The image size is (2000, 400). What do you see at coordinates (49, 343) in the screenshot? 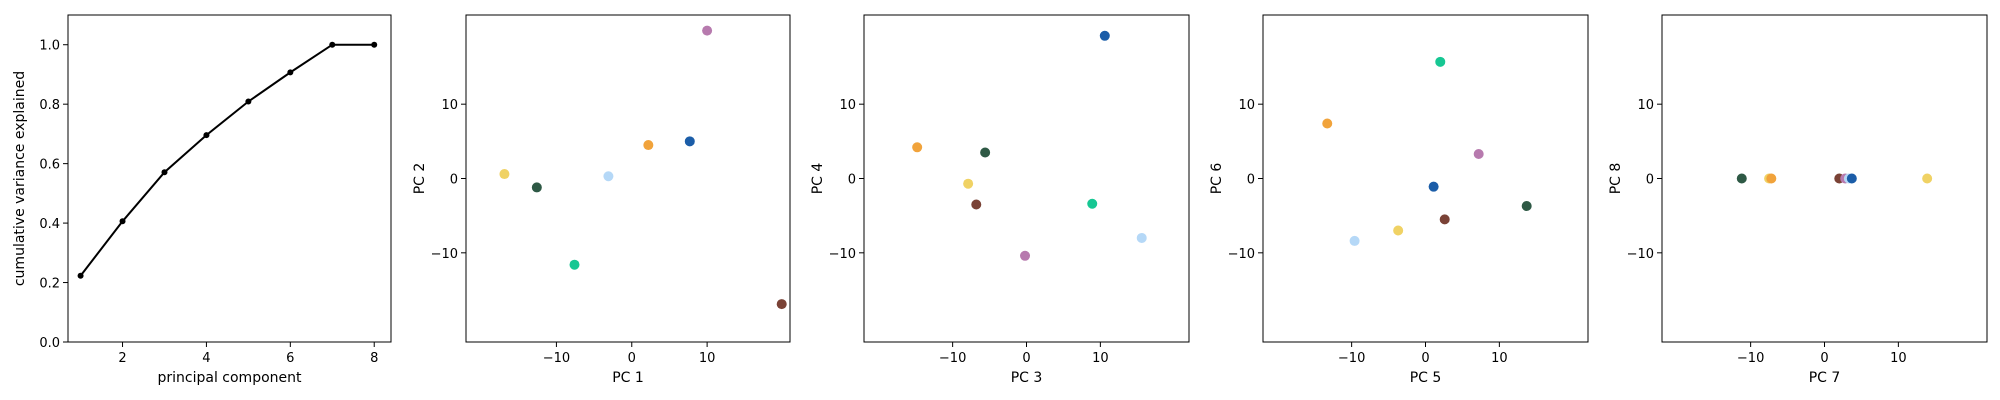
I see `y-tick-label: 0.0` at bounding box center [49, 343].